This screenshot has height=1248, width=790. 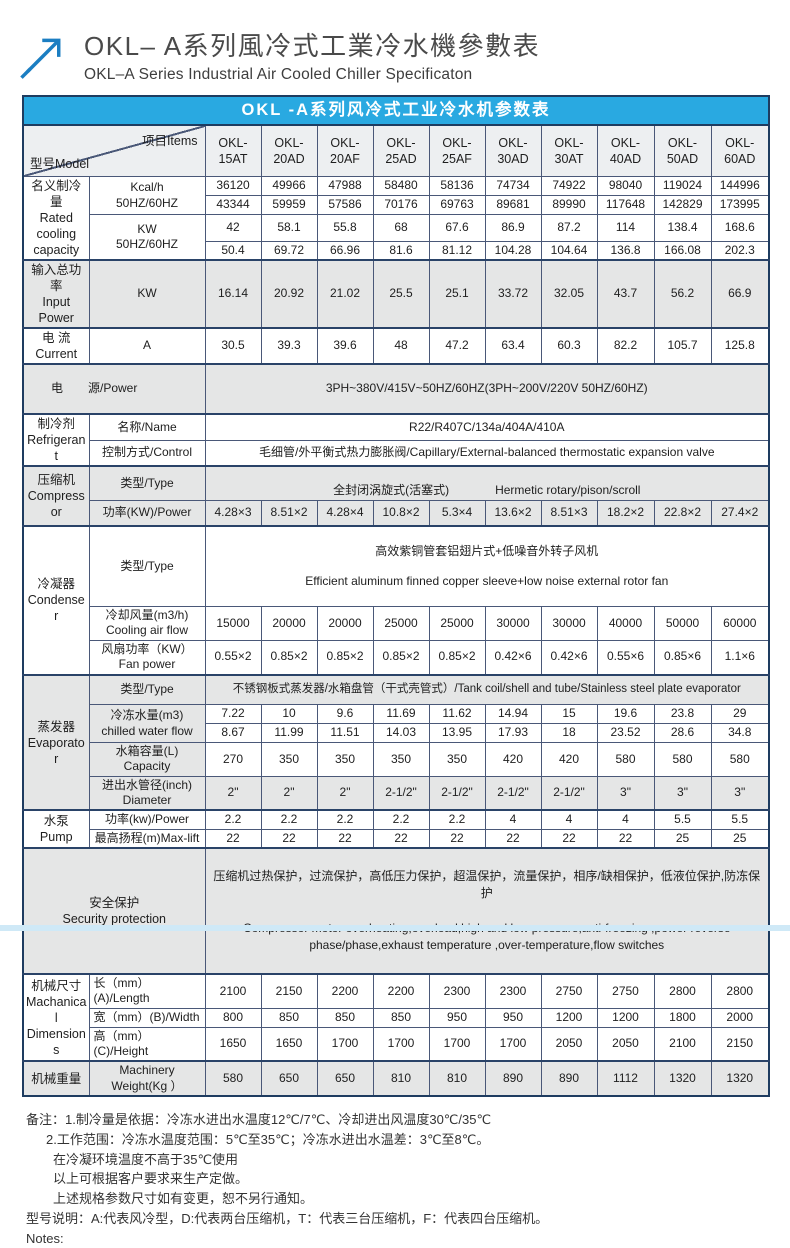 I want to click on value-cell: 144996, so click(x=740, y=186).